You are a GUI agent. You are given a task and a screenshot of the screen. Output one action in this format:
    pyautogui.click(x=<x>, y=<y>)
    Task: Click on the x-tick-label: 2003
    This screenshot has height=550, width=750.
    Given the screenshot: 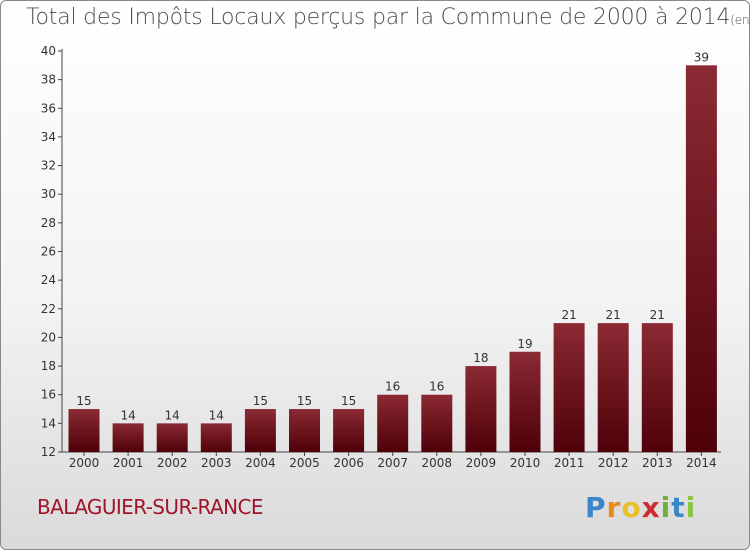 What is the action you would take?
    pyautogui.click(x=216, y=463)
    